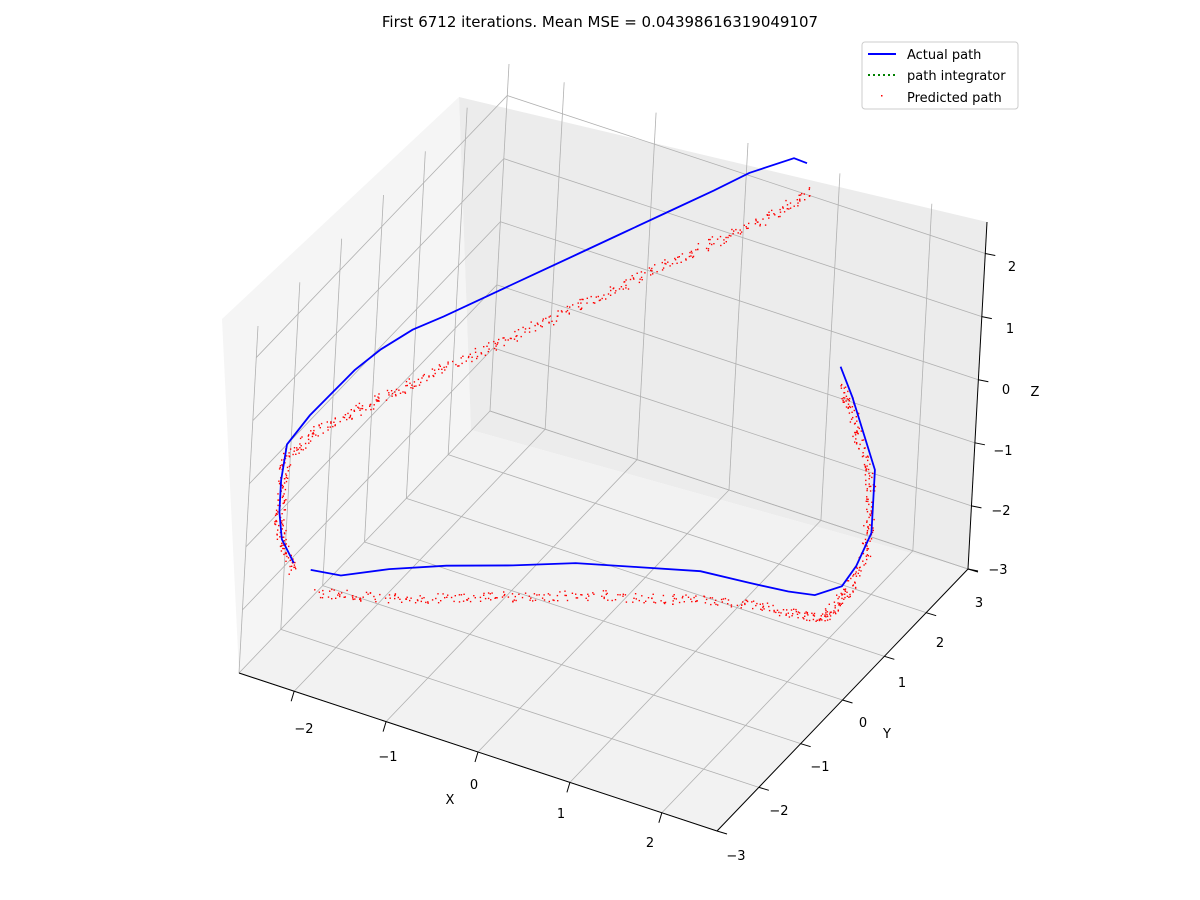 Image resolution: width=1200 pixels, height=900 pixels. I want to click on y-tick, so click(931, 614).